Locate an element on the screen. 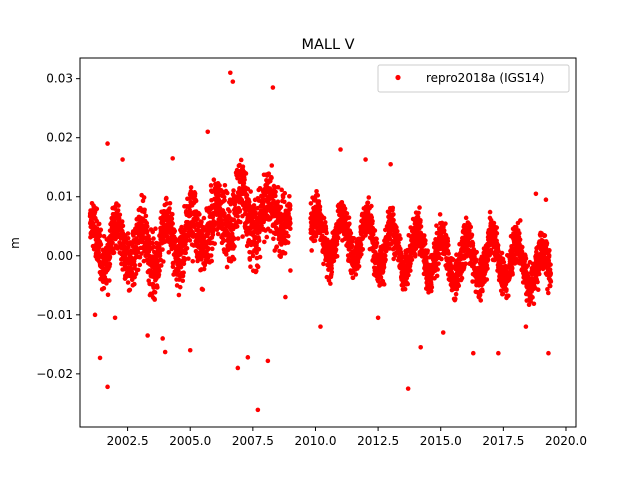 This screenshot has height=480, width=640. x-tick-label: 2017.5 is located at coordinates (503, 441).